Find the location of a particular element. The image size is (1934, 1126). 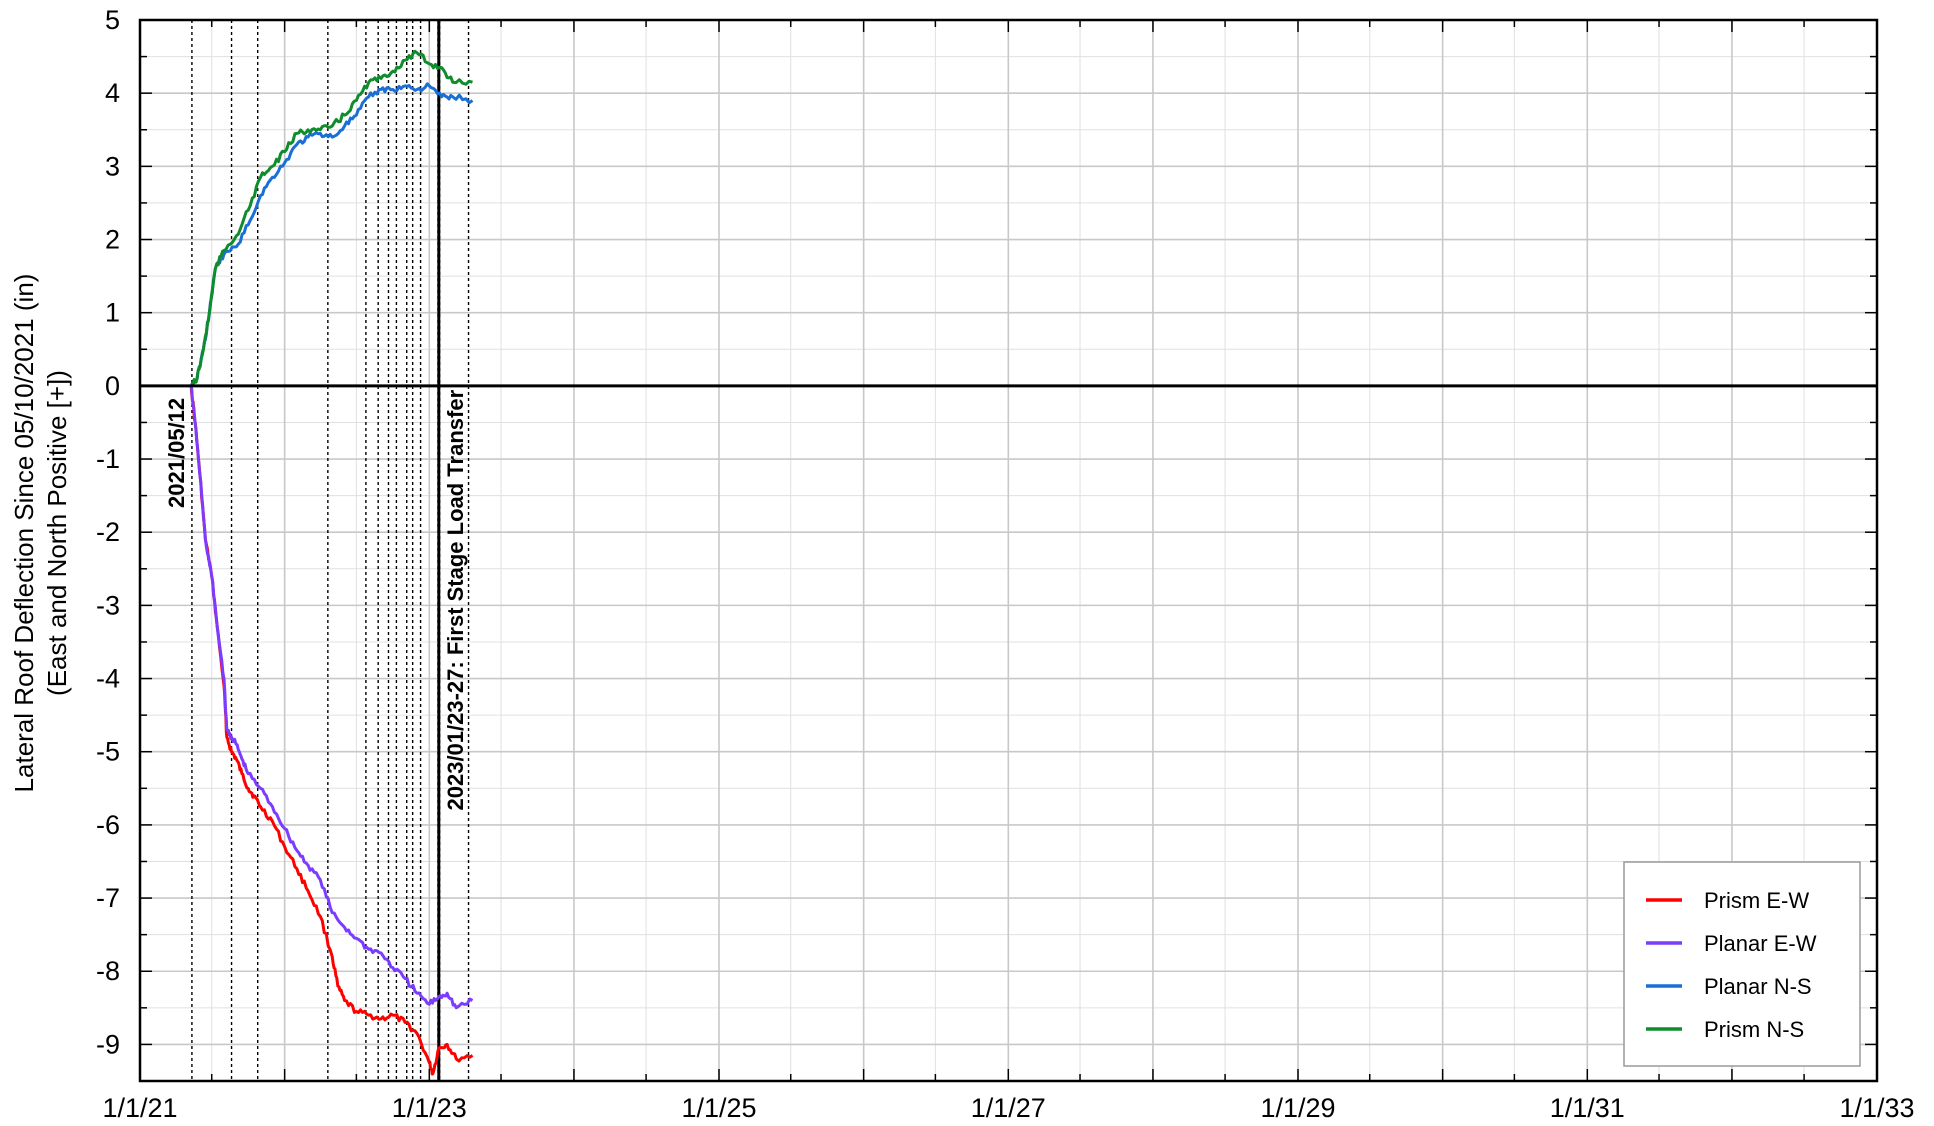

annotation-load-transfer: 2023/01/23-27: First Stage Load Transfer is located at coordinates (455, 599).